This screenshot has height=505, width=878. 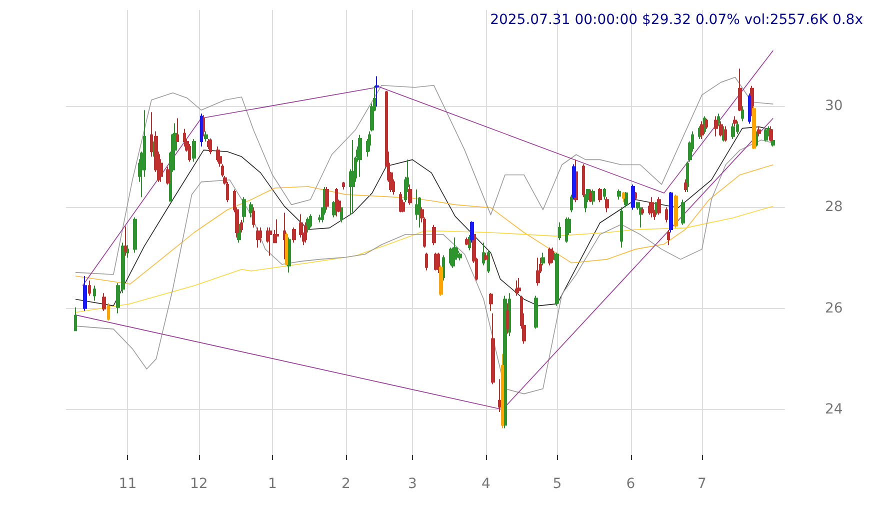 I want to click on x-tick-label: 7, so click(x=701, y=484).